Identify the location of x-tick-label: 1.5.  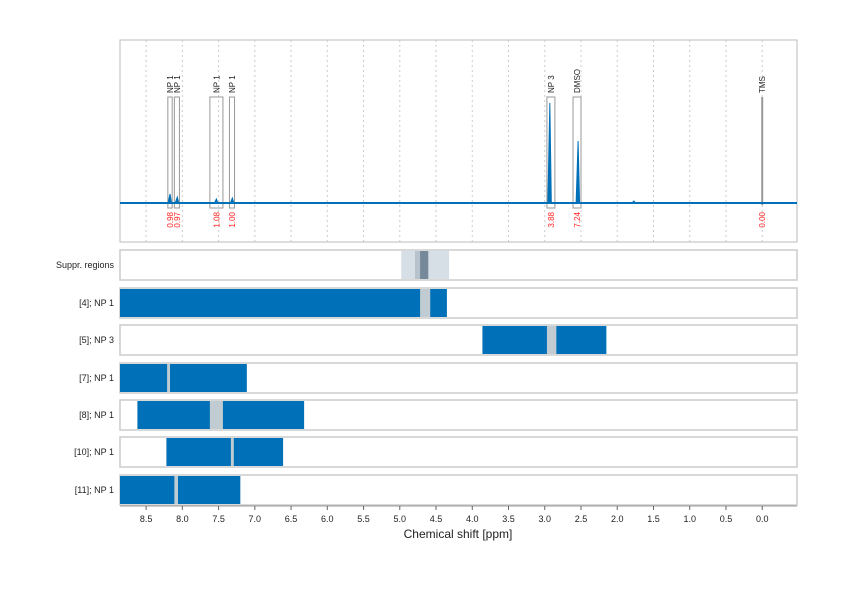
(653, 519).